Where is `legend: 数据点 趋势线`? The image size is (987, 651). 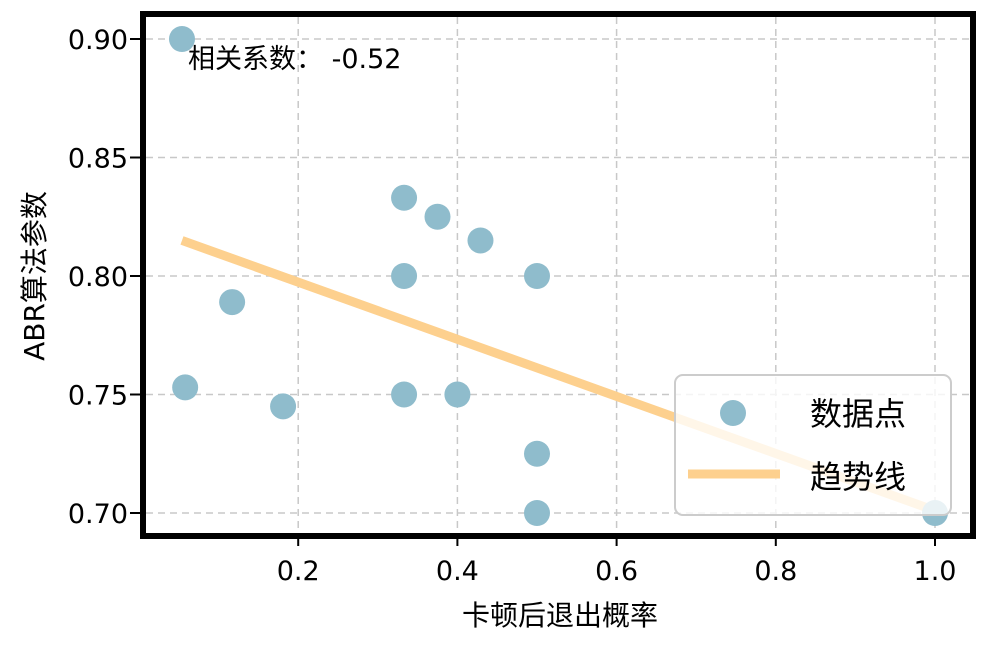
legend: 数据点 趋势线 is located at coordinates (813, 445).